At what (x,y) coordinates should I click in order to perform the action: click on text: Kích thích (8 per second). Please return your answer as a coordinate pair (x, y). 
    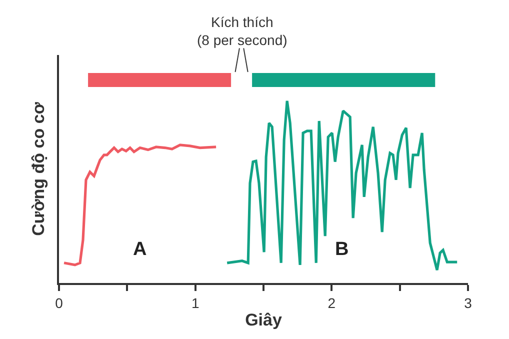
    Looking at the image, I should click on (242, 31).